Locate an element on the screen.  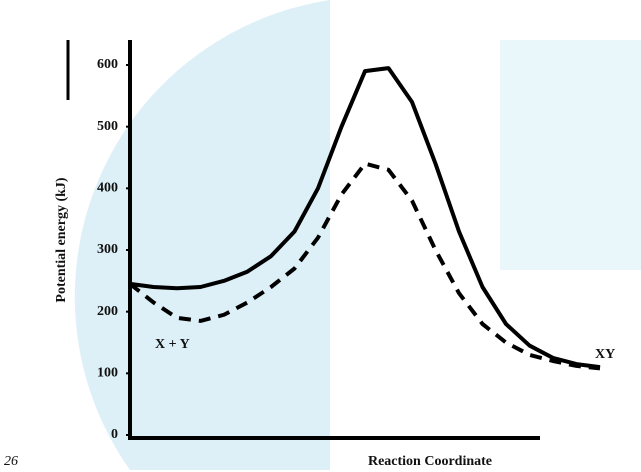
y-tick-label: 100 is located at coordinates (107, 373).